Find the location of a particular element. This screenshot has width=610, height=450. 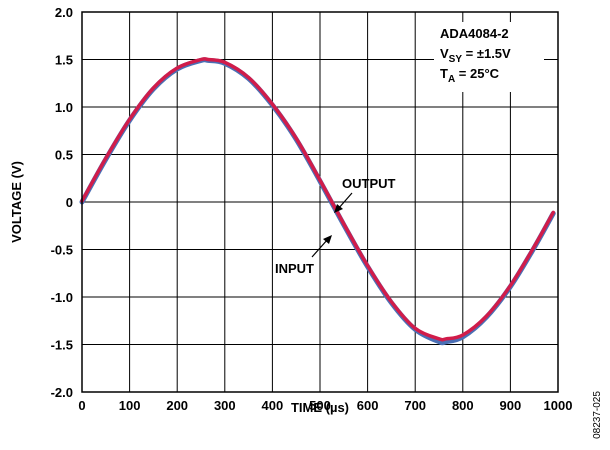

figure-id: 08237-025 is located at coordinates (597, 415).